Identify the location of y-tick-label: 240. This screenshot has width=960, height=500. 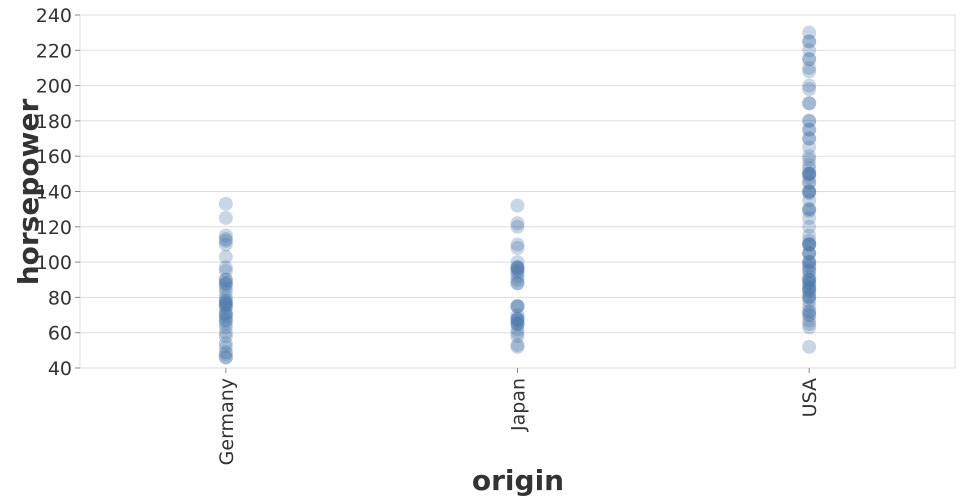
(54, 16).